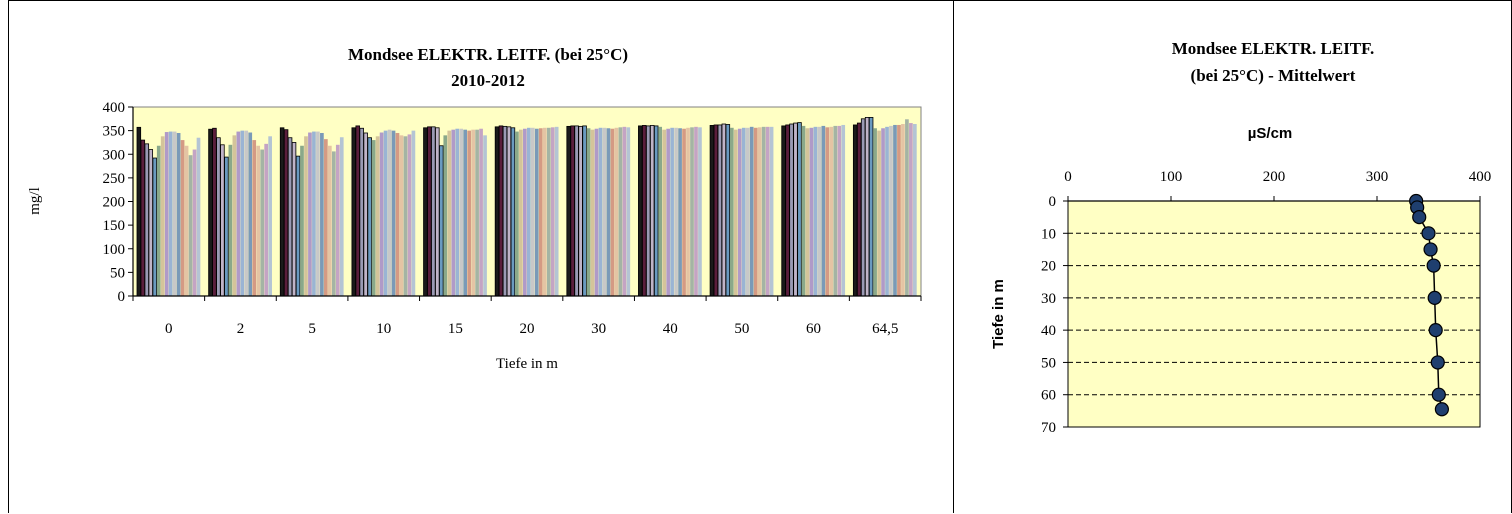 Image resolution: width=1512 pixels, height=514 pixels. Describe the element at coordinates (118, 202) in the screenshot. I see `y-axis: 0 50 100 150 200 250 300 350 400` at that location.